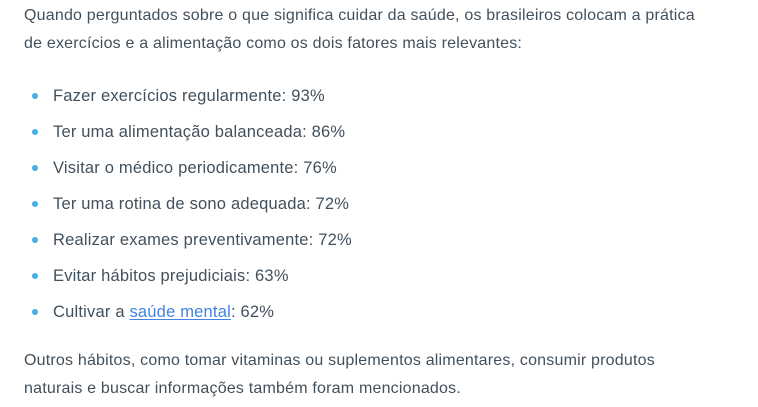 The image size is (758, 407). What do you see at coordinates (180, 312) in the screenshot?
I see `saude-mental-link: saúde mental` at bounding box center [180, 312].